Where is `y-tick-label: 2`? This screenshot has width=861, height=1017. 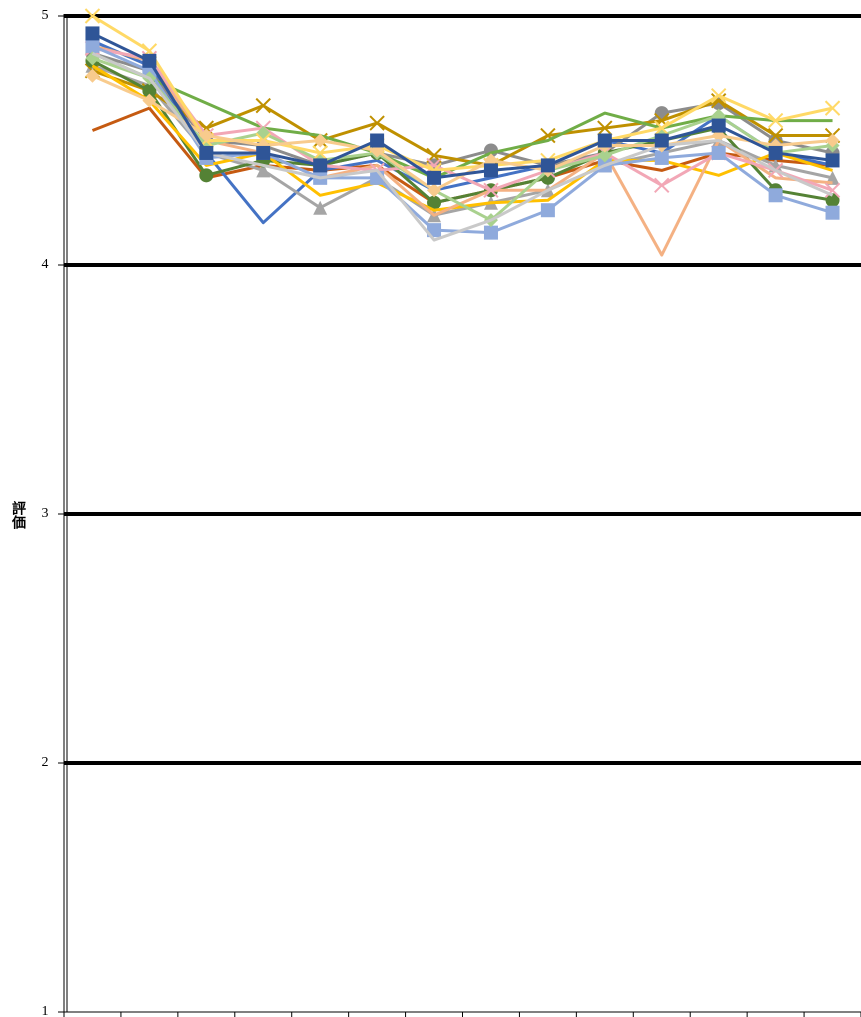
y-tick-label: 2 is located at coordinates (45, 762).